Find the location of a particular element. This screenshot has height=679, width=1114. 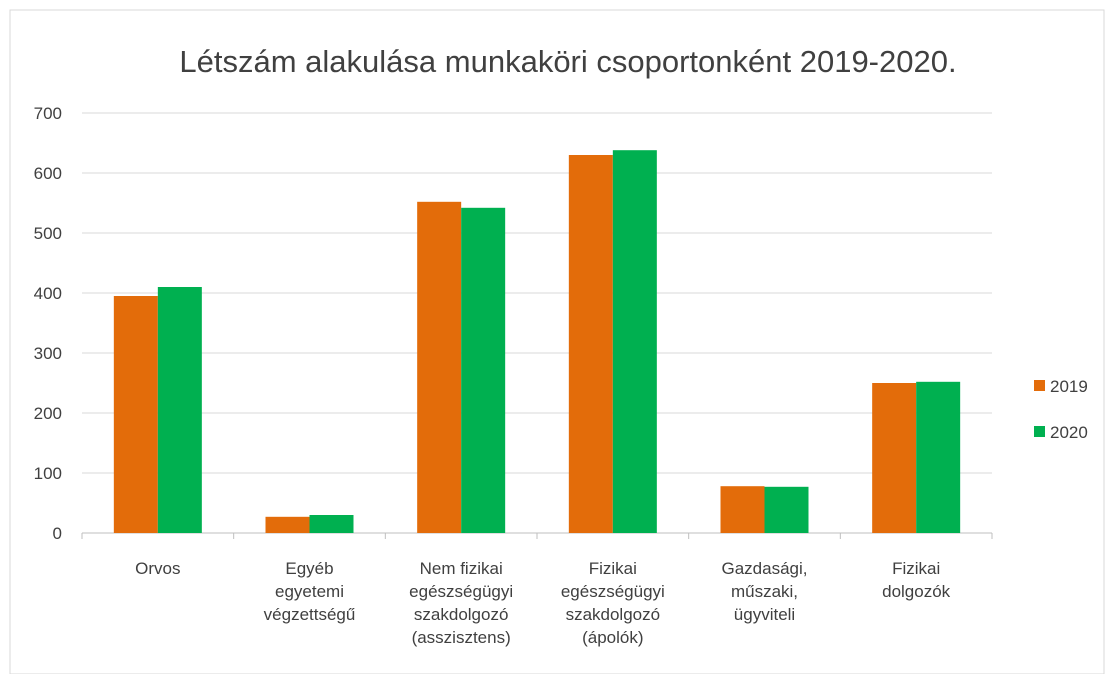

x-tick-label: Fizikai dolgozók is located at coordinates (916, 580).